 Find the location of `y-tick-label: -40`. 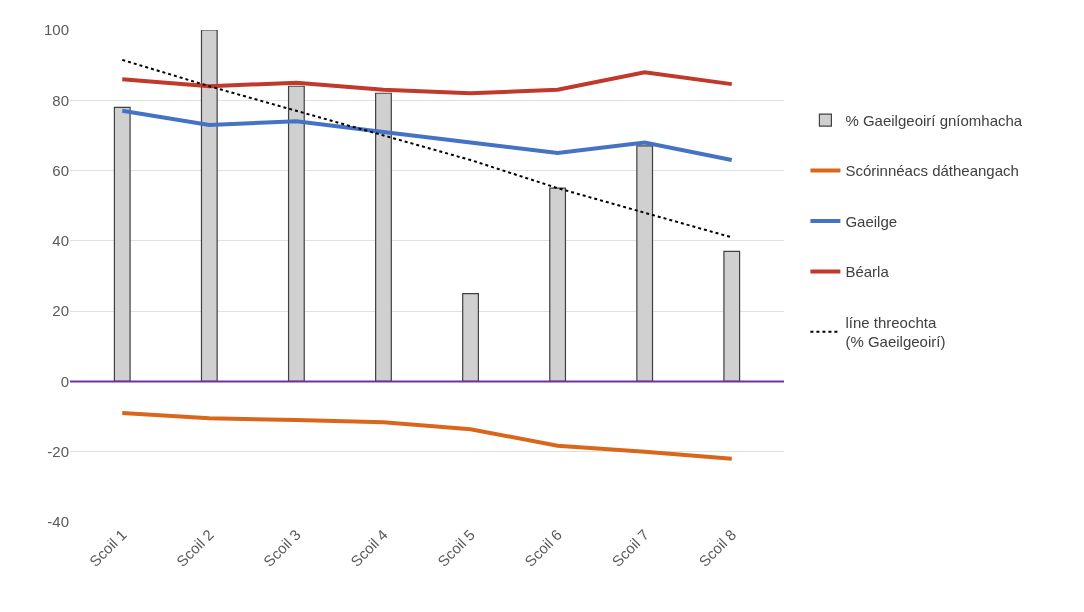

y-tick-label: -40 is located at coordinates (58, 522).